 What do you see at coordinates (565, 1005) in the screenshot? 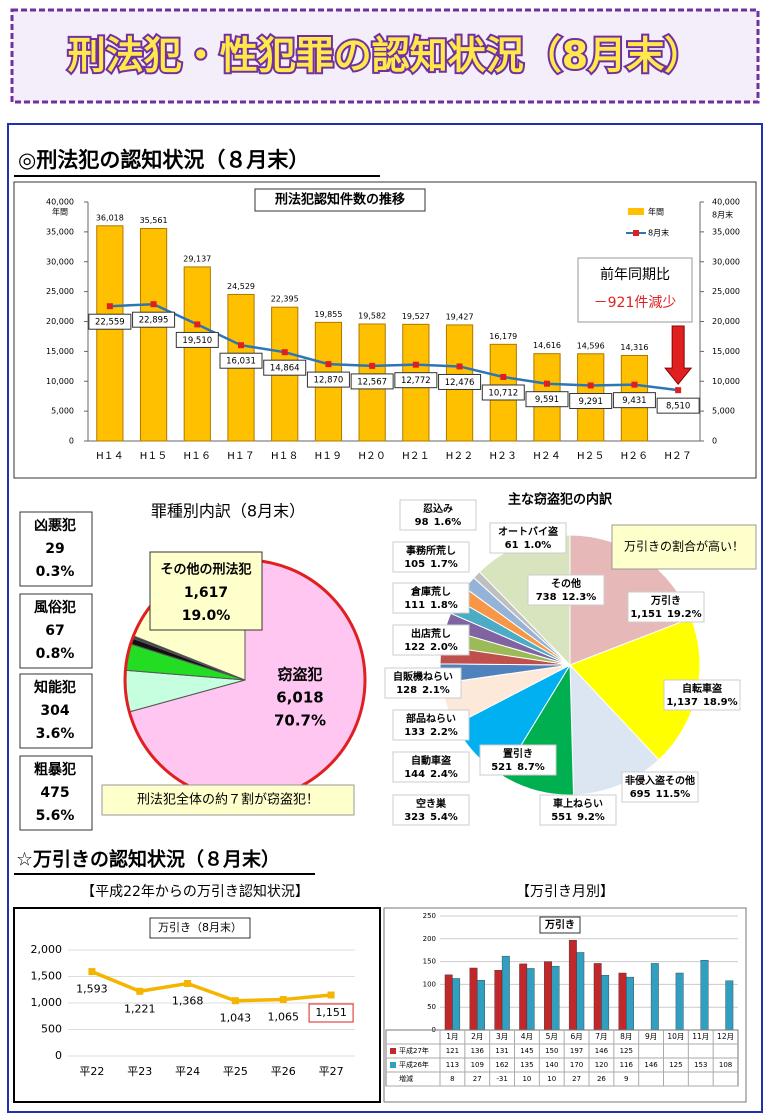
I see `chart-box` at bounding box center [565, 1005].